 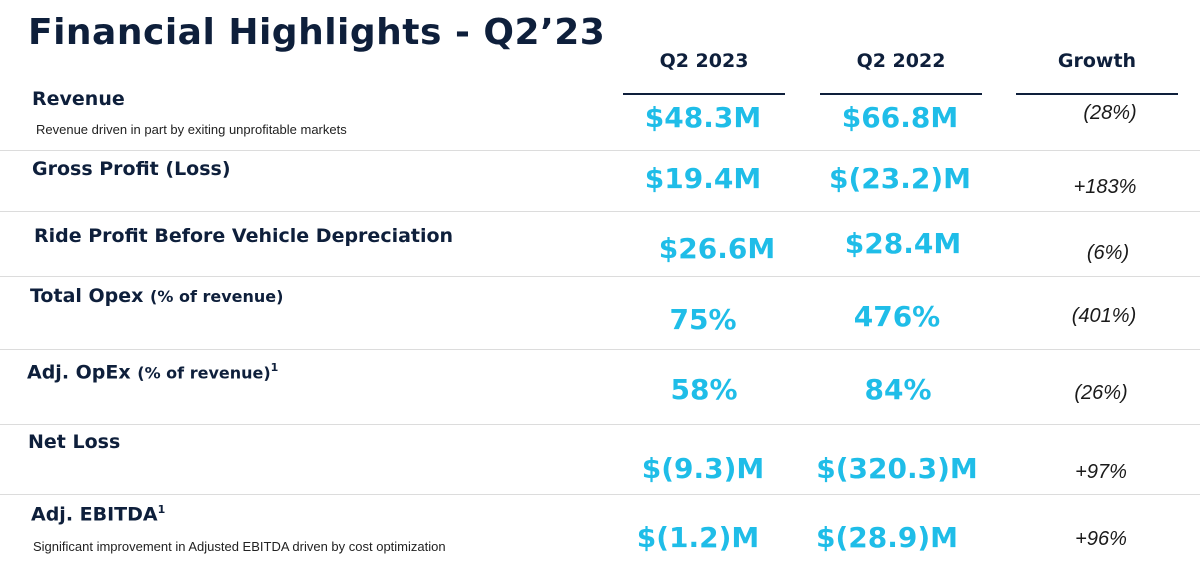 I want to click on page-title: Financial Highlights - Q2’23, so click(x=317, y=32).